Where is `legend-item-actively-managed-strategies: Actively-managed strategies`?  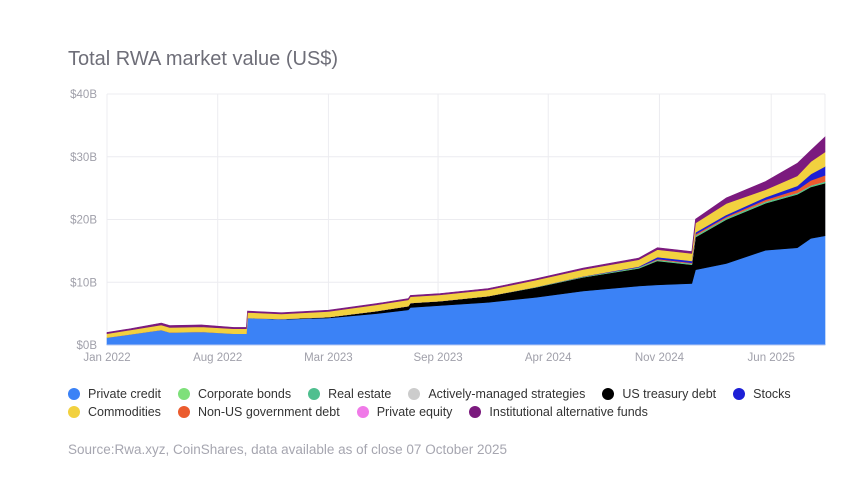
legend-item-actively-managed-strategies: Actively-managed strategies is located at coordinates (496, 394).